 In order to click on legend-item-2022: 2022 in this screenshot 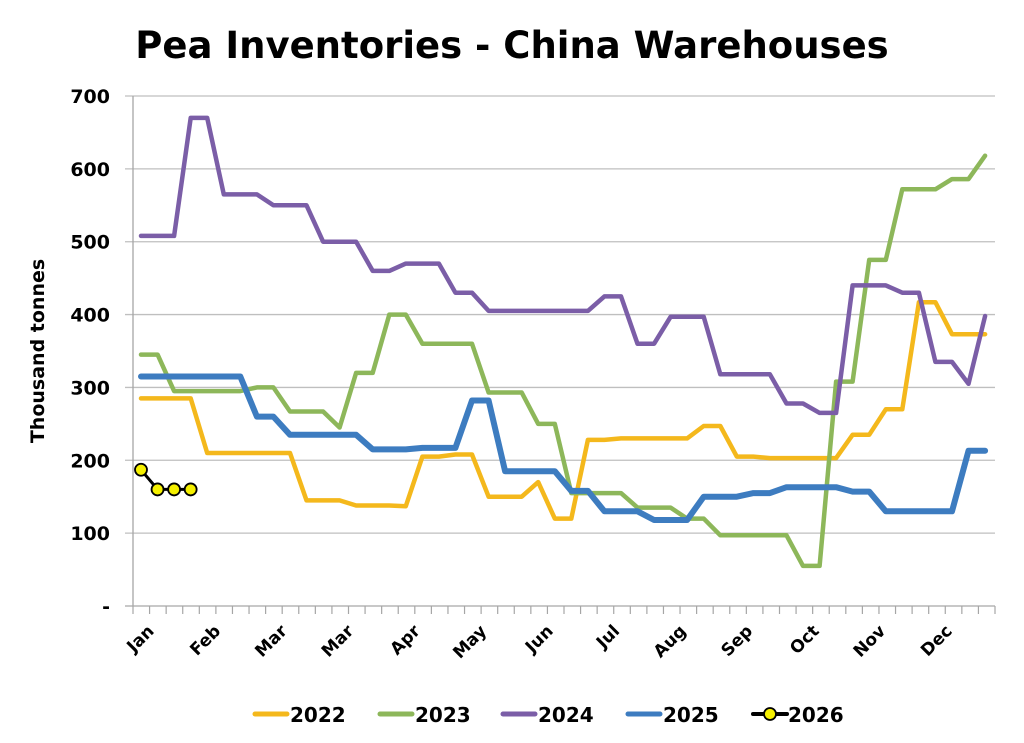, I will do `click(299, 715)`.